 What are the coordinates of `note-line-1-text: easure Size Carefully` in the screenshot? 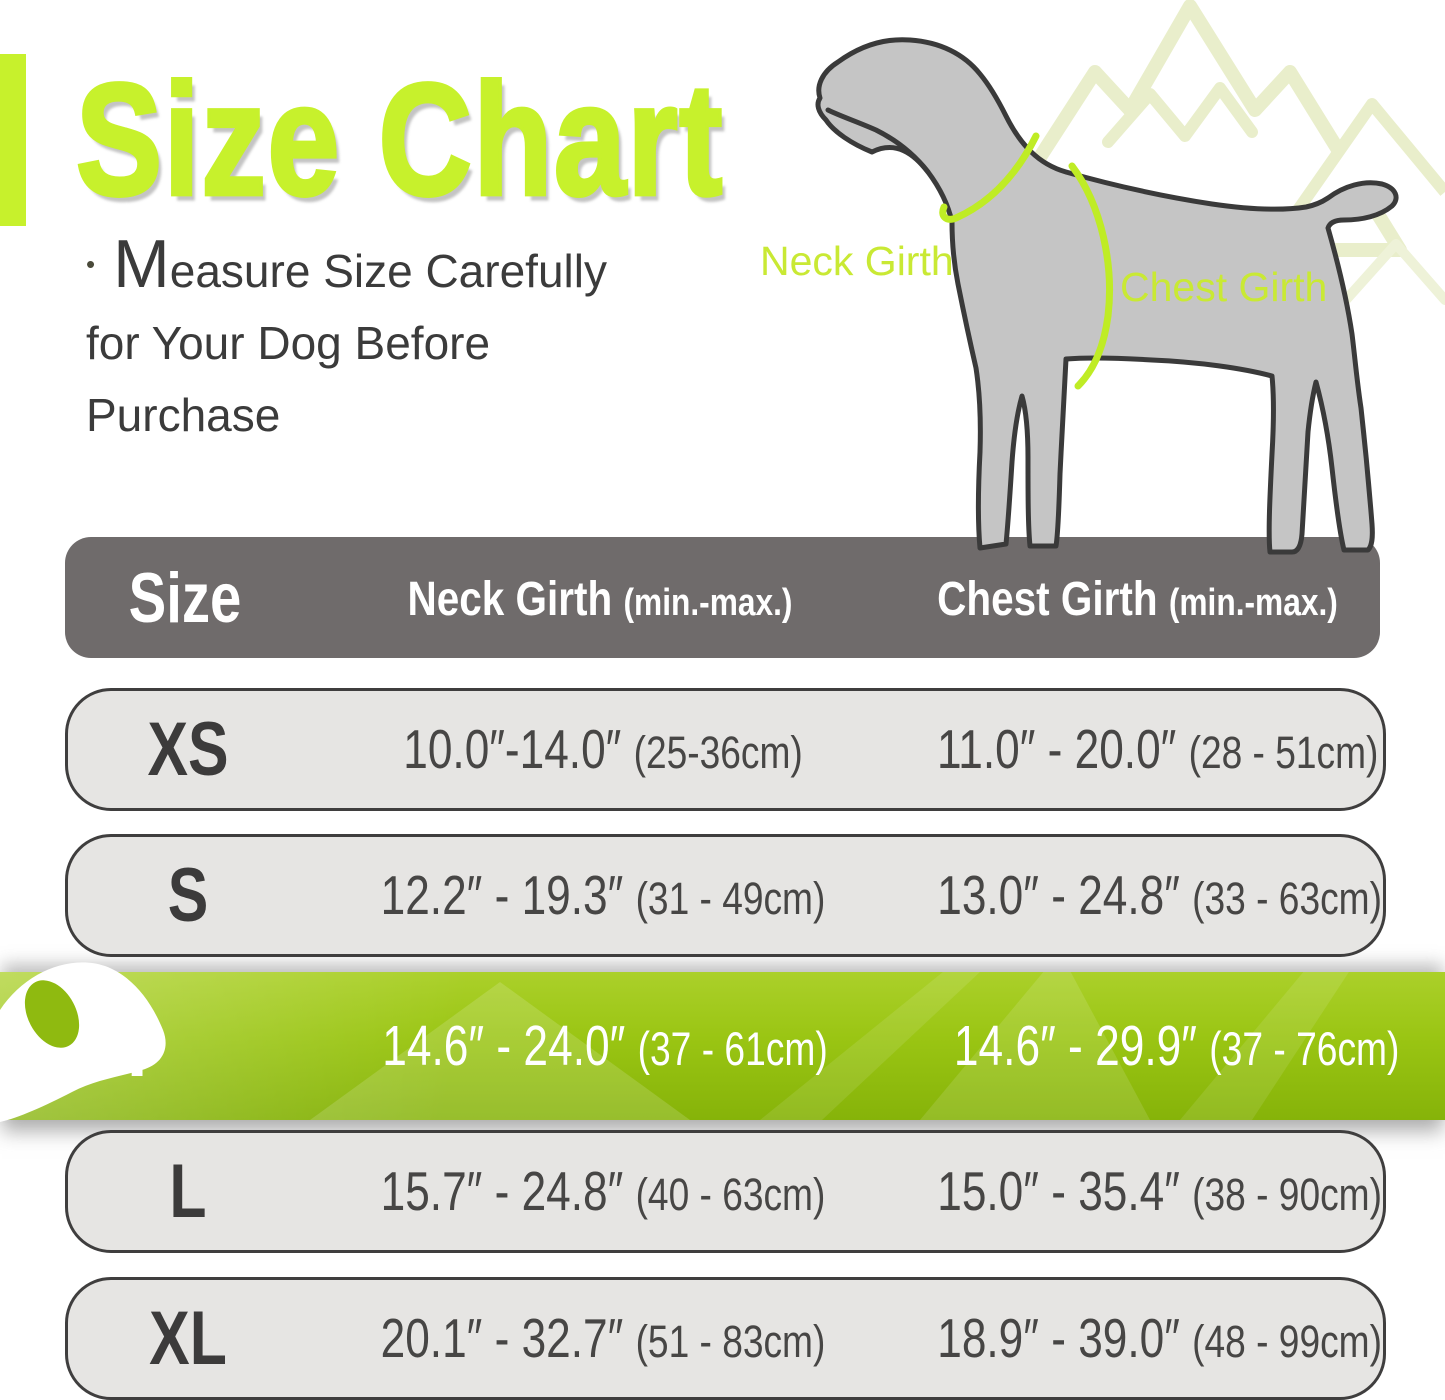 It's located at (388, 271).